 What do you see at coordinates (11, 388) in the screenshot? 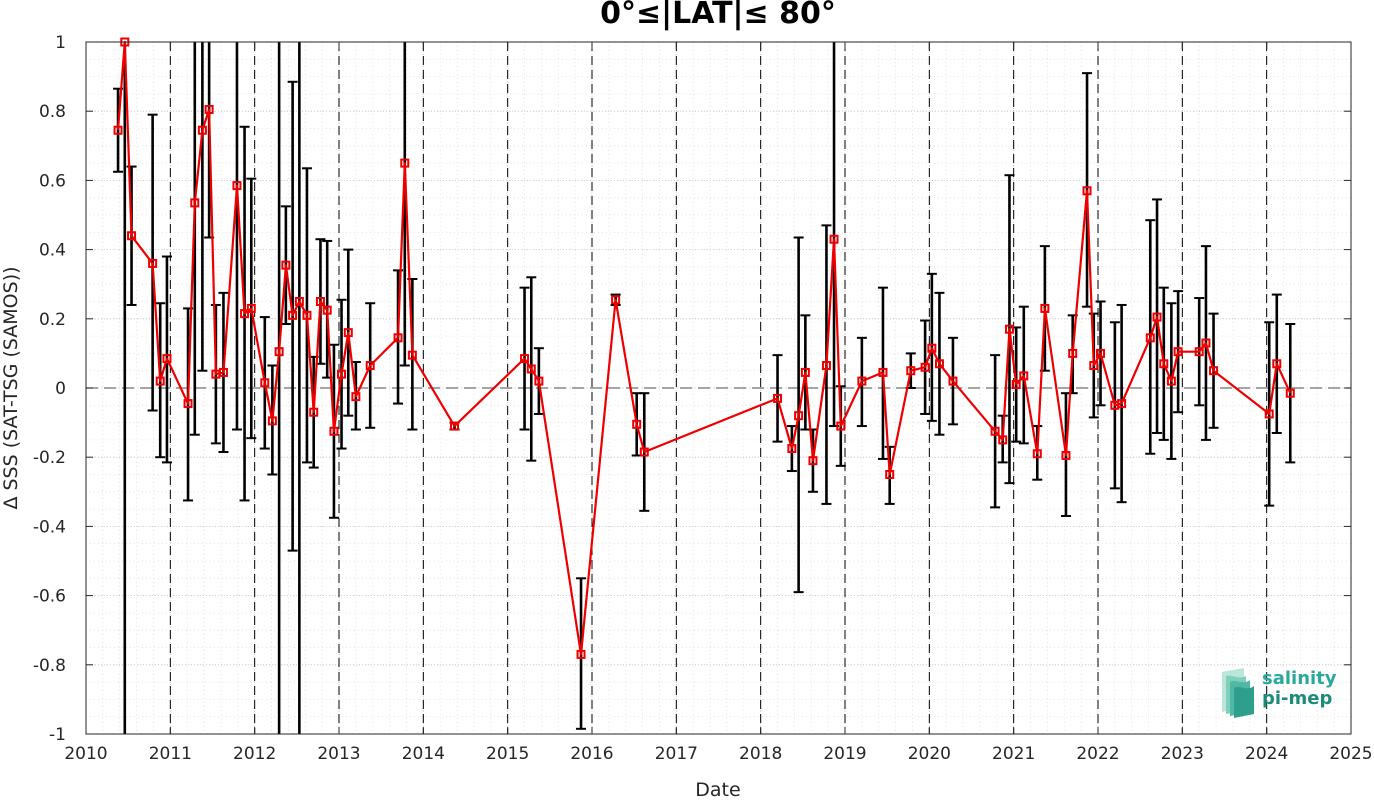
I see `y-axis-label: Δ SSS (SAT-TSG (SAMOS))` at bounding box center [11, 388].